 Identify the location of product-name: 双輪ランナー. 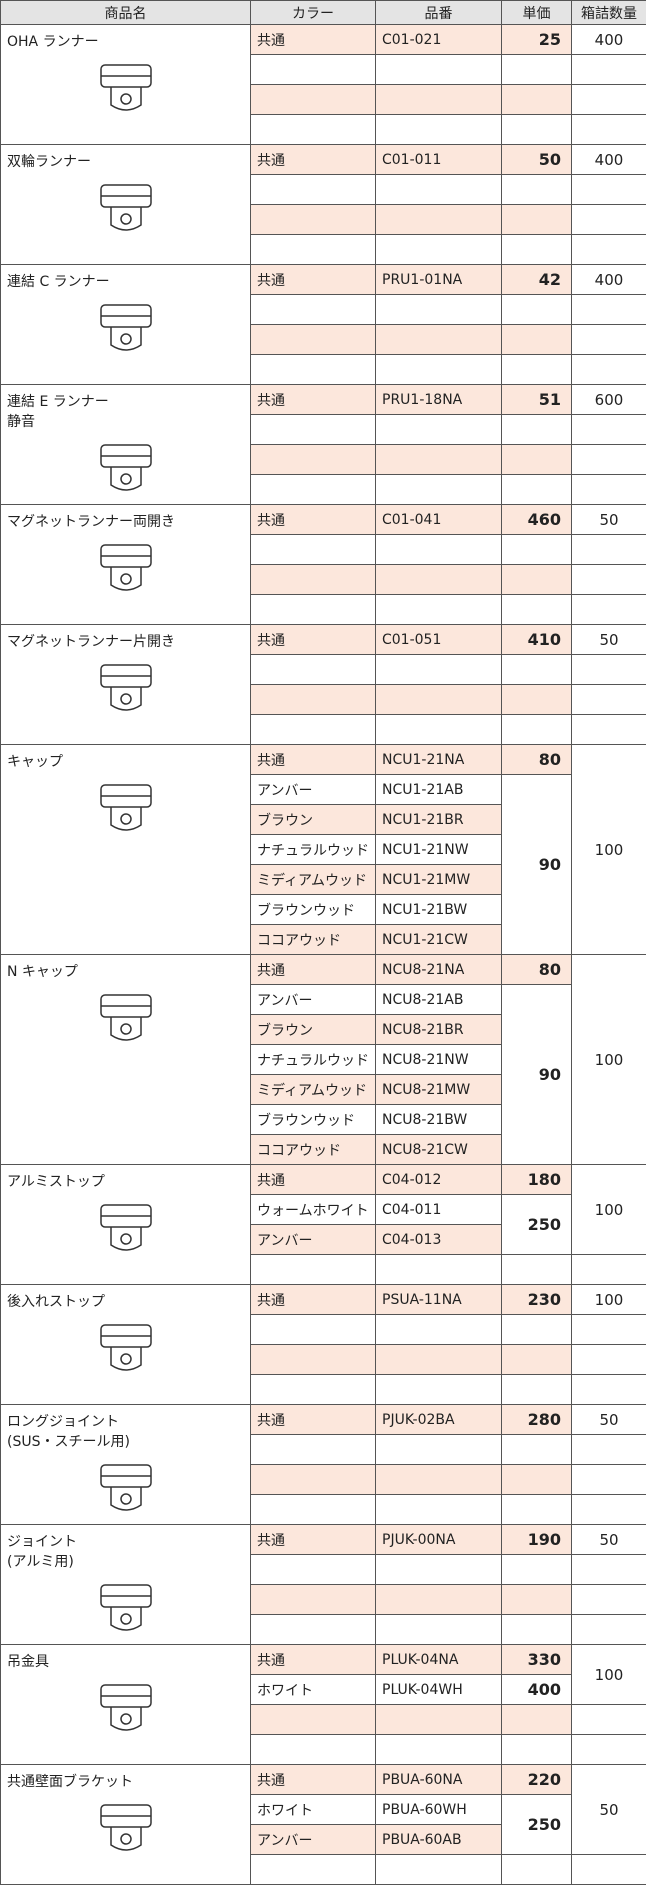
(125, 161).